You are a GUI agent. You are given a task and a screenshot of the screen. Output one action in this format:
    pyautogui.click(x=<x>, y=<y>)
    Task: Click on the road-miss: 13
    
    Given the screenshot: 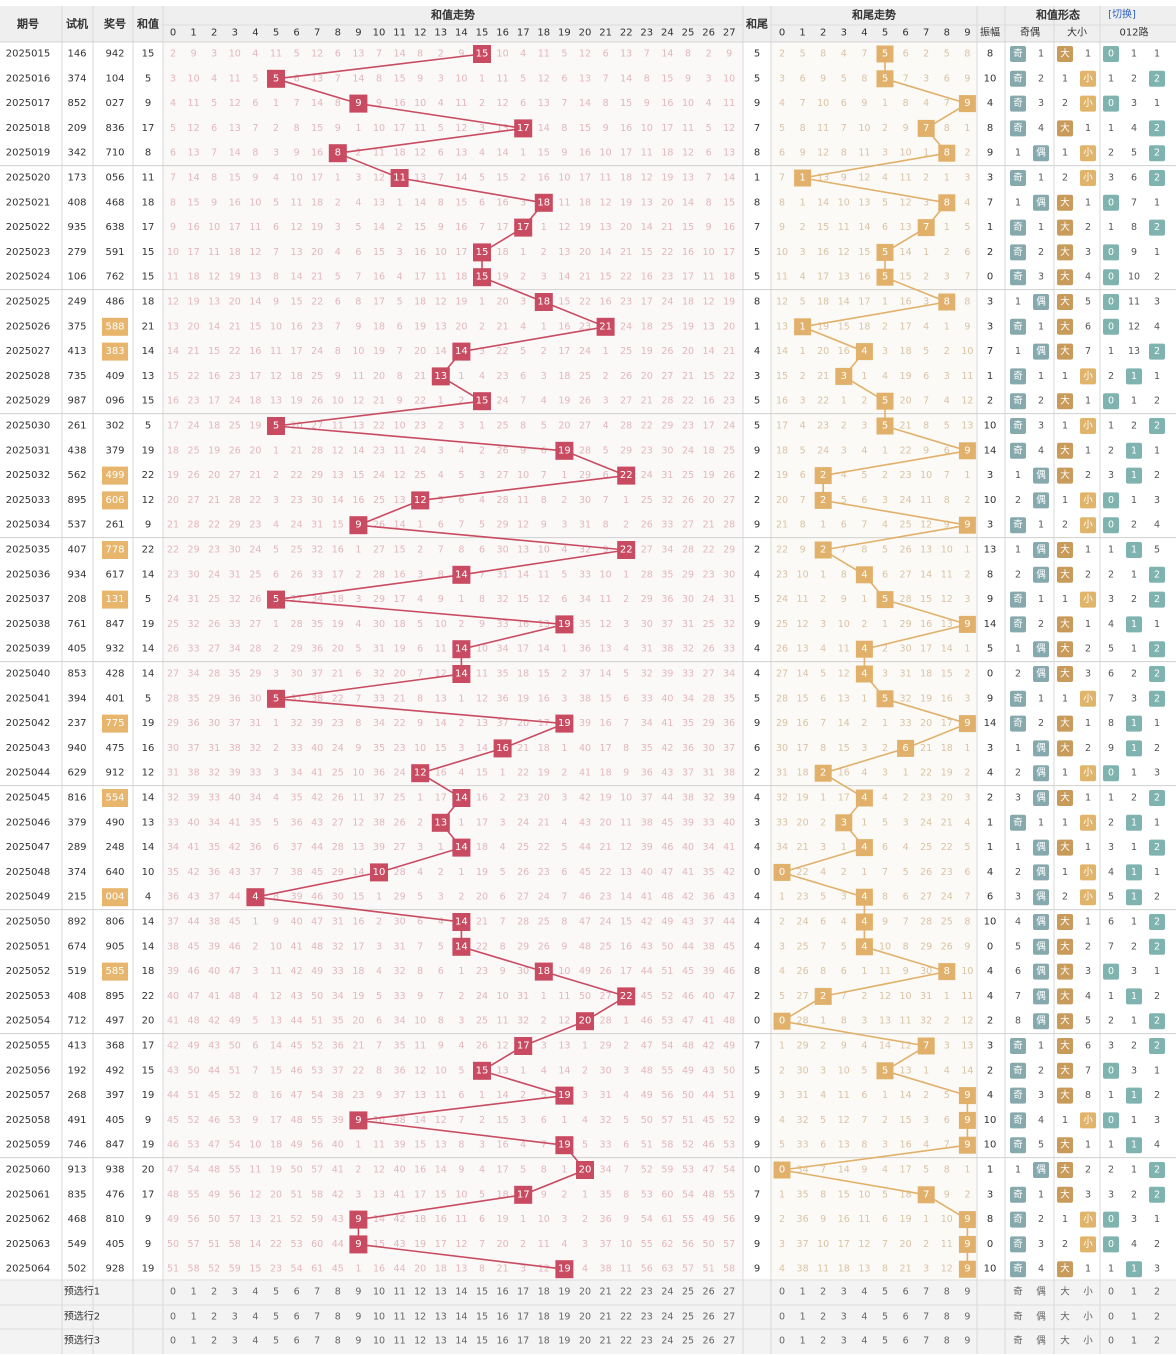 What is the action you would take?
    pyautogui.click(x=1134, y=351)
    